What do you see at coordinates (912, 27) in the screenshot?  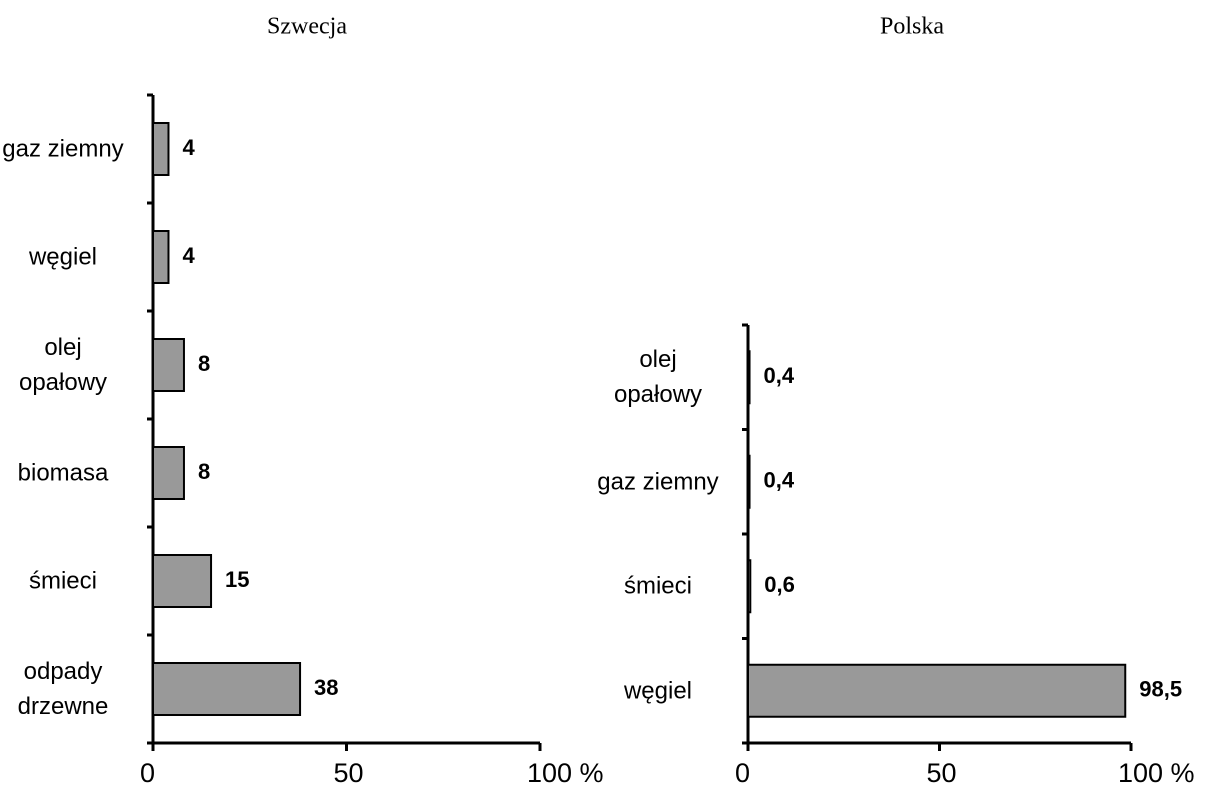 I see `chart-title: Polska` at bounding box center [912, 27].